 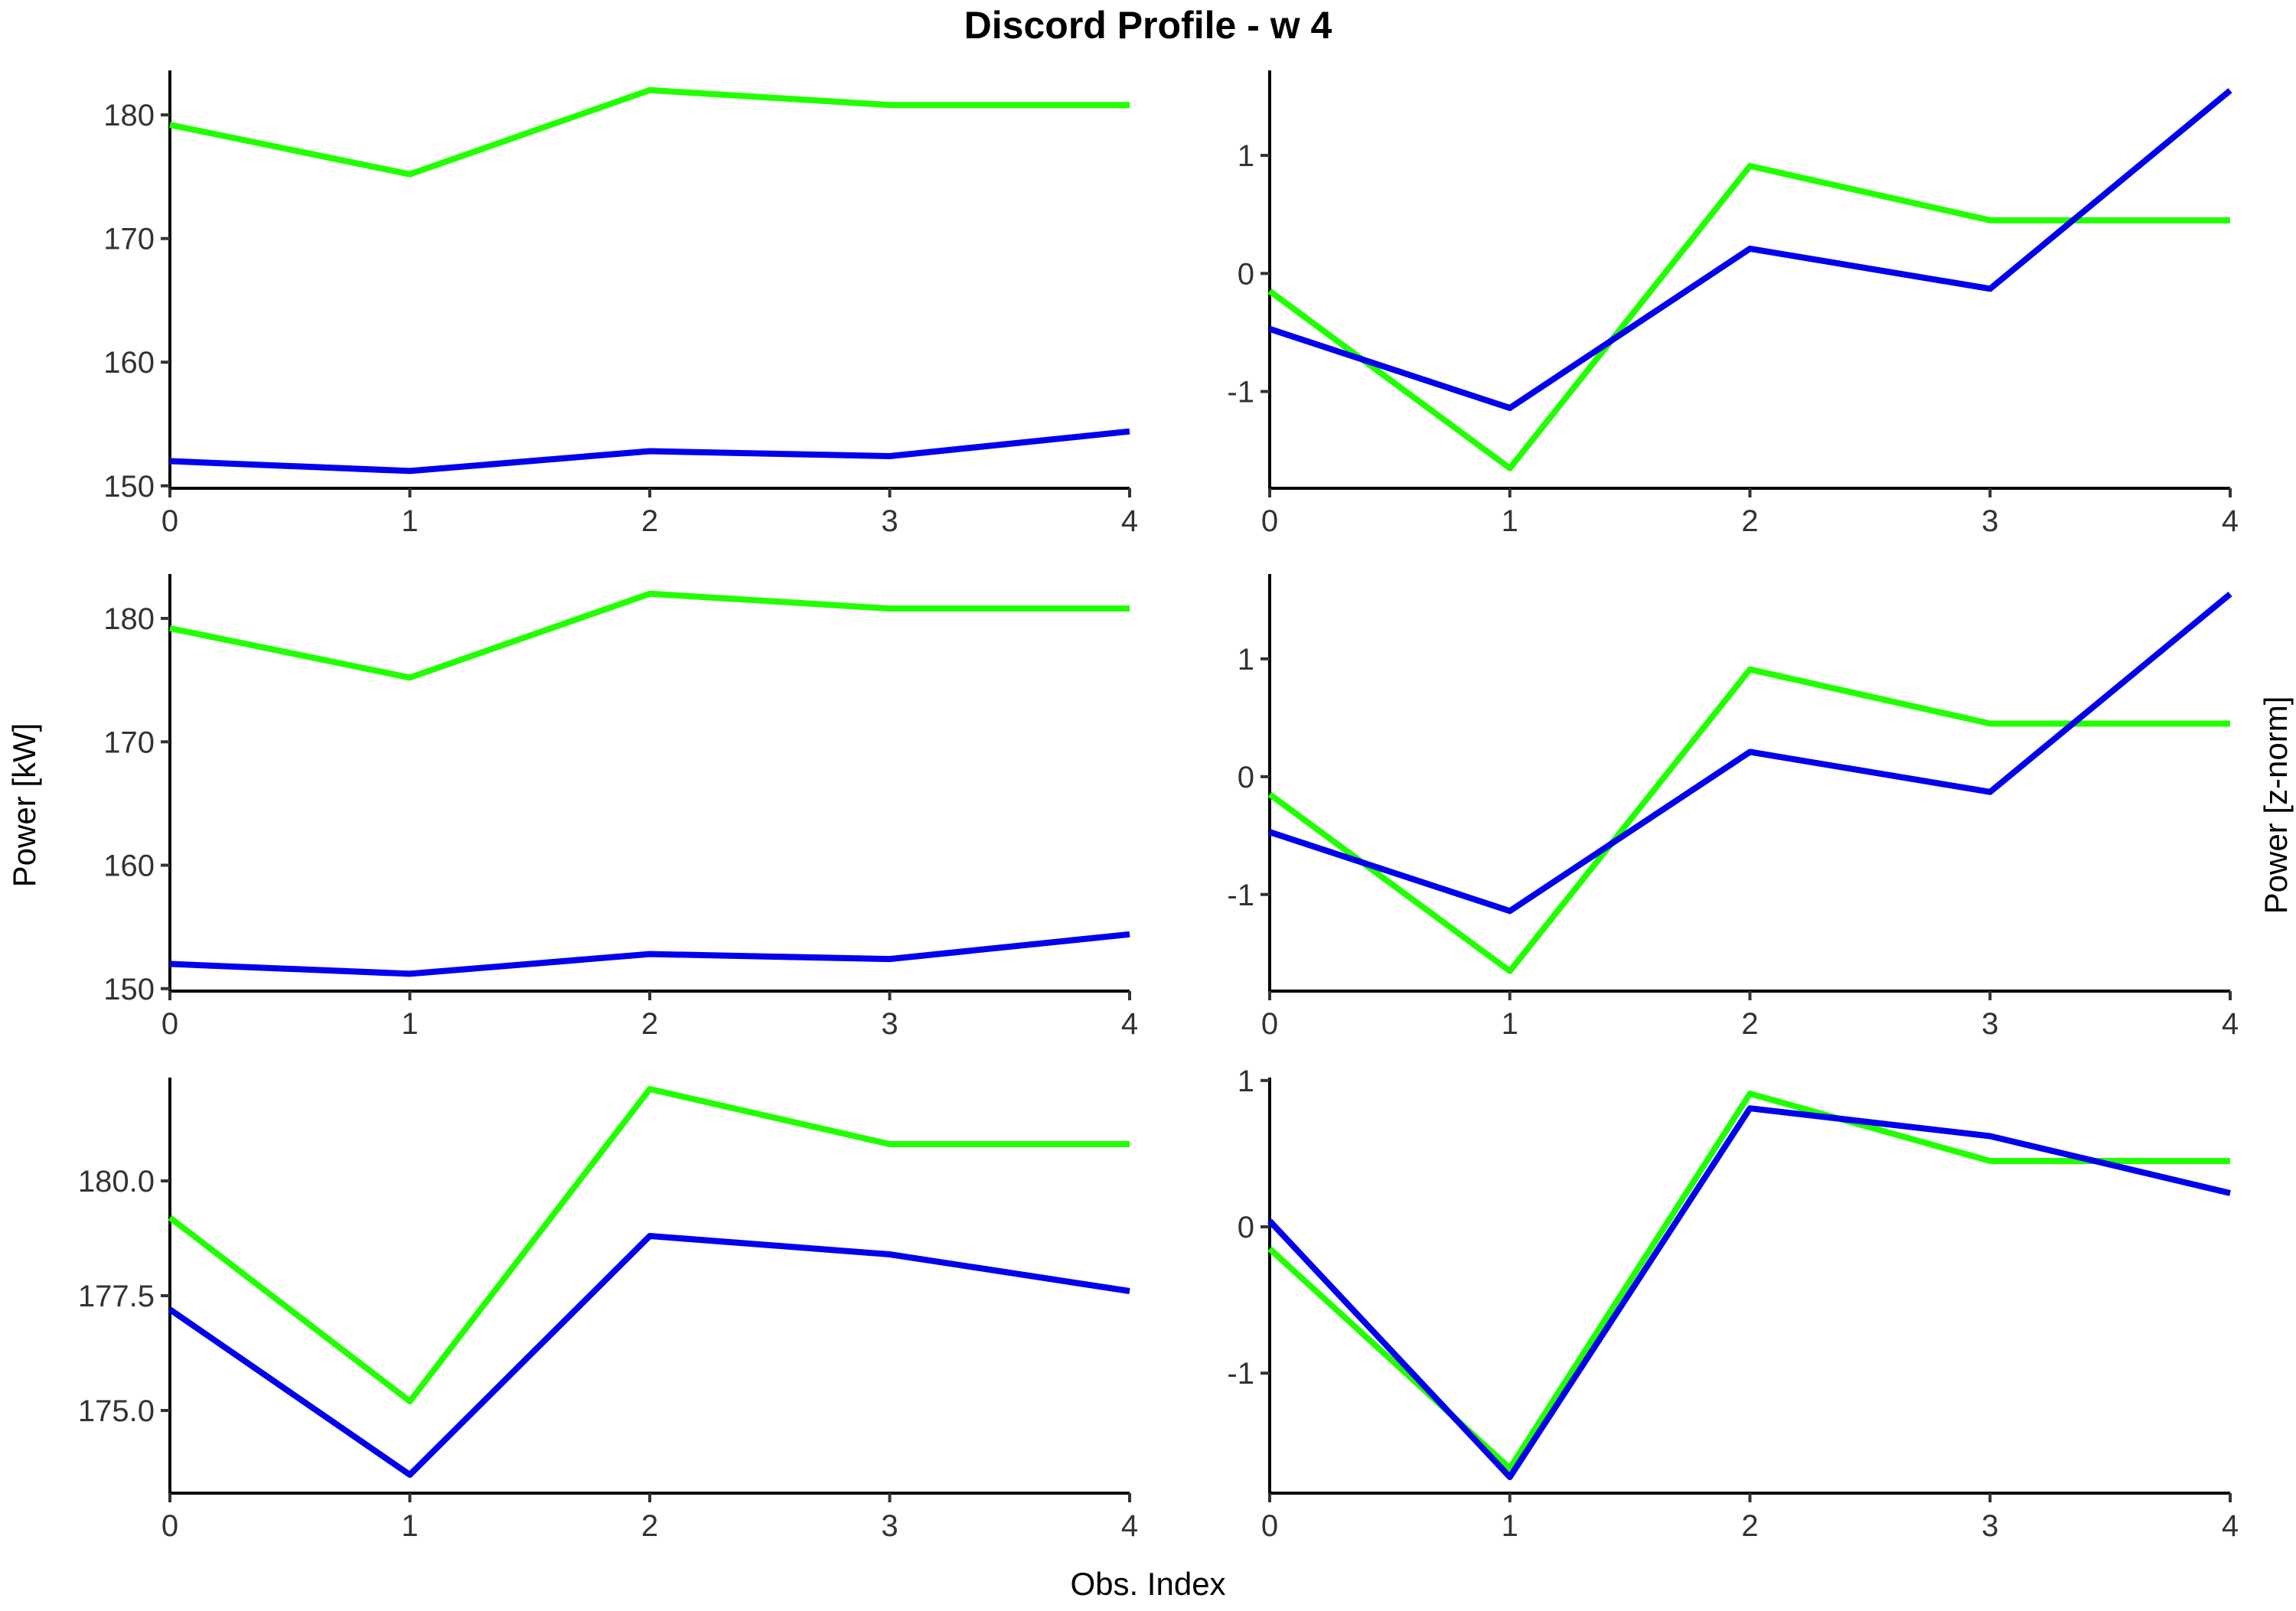 What do you see at coordinates (1147, 1584) in the screenshot?
I see `x-axis-title: Obs. Index` at bounding box center [1147, 1584].